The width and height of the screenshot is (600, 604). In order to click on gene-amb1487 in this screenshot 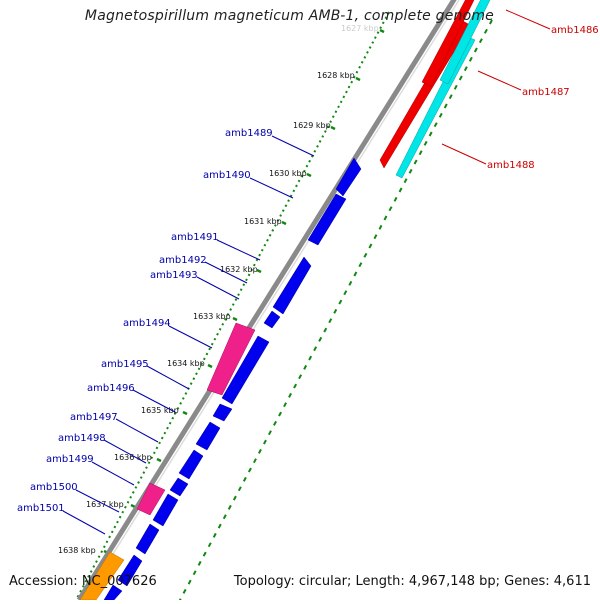, I will do `click(435, 107)`.